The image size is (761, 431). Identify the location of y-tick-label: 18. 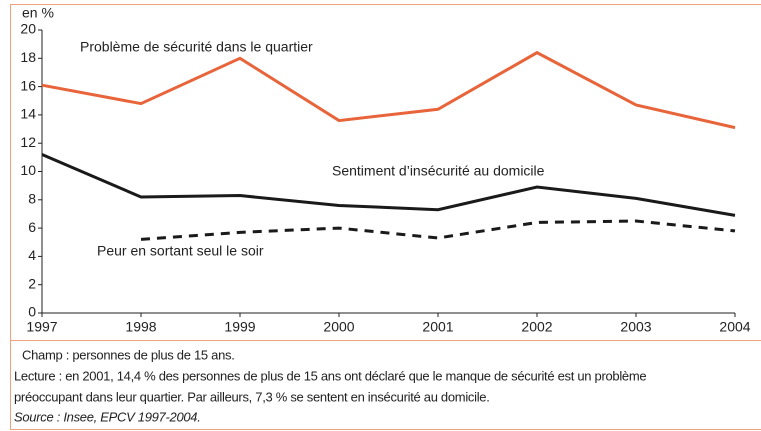
(28, 57).